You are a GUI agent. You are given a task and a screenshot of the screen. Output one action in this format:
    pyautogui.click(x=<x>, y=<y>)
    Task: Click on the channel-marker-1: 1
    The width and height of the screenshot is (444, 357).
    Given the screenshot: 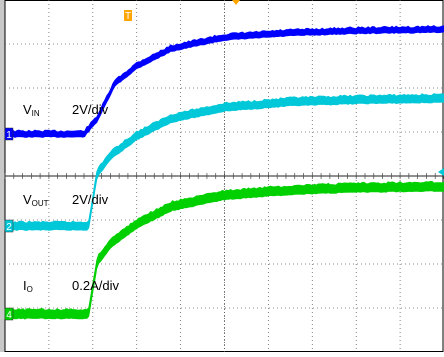 What is the action you would take?
    pyautogui.click(x=9, y=134)
    